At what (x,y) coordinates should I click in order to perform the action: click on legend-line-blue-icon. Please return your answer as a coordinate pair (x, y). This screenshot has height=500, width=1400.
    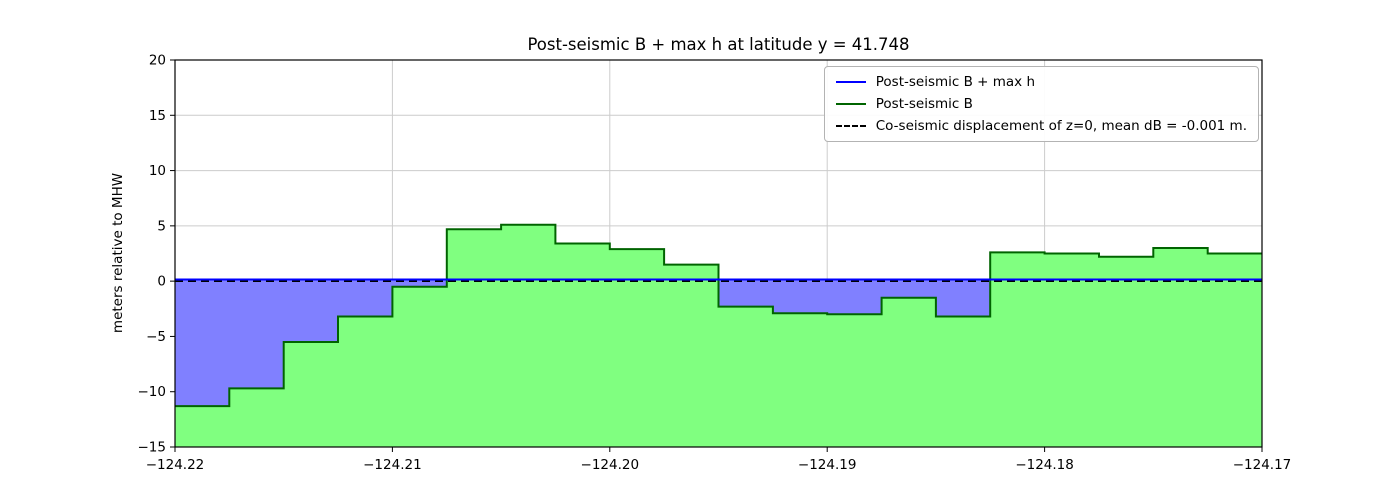
    Looking at the image, I should click on (850, 82).